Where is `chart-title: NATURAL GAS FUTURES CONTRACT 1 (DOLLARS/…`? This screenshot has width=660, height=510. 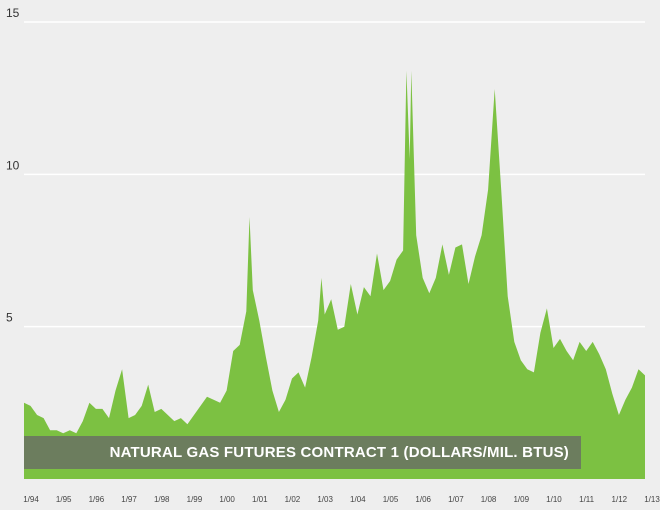
chart-title: NATURAL GAS FUTURES CONTRACT 1 (DOLLARS/… is located at coordinates (339, 452).